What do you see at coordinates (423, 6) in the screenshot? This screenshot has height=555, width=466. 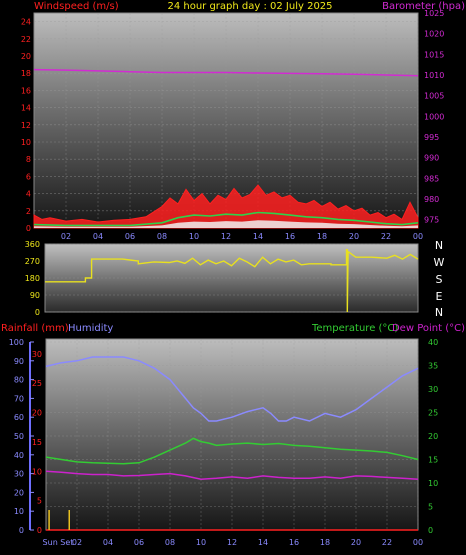 I see `barometer-axis-label: Barometer (hpa)` at bounding box center [423, 6].